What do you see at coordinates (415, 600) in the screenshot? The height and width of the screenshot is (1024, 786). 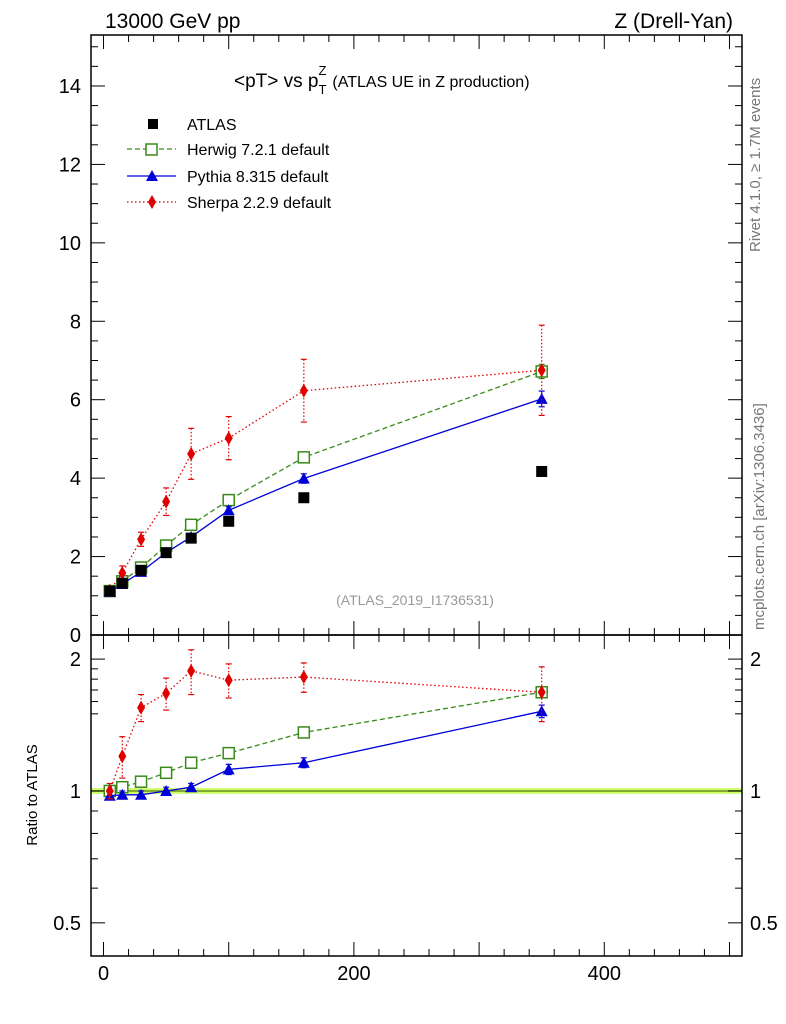 I see `analysis-id-watermark: (ATLAS_2019_I1736531)` at bounding box center [415, 600].